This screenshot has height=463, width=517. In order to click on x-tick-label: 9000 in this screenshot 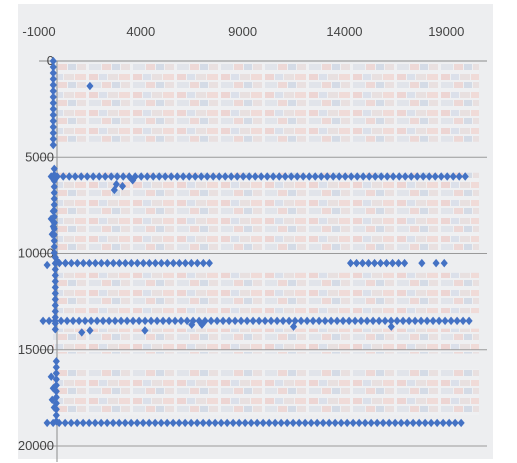, I will do `click(242, 31)`.